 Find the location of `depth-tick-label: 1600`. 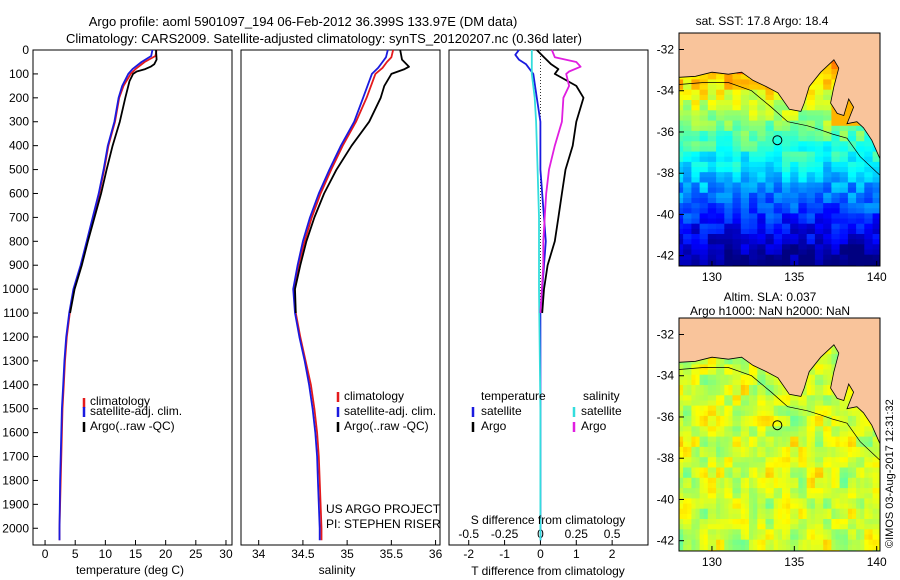

depth-tick-label: 1600 is located at coordinates (15, 433).